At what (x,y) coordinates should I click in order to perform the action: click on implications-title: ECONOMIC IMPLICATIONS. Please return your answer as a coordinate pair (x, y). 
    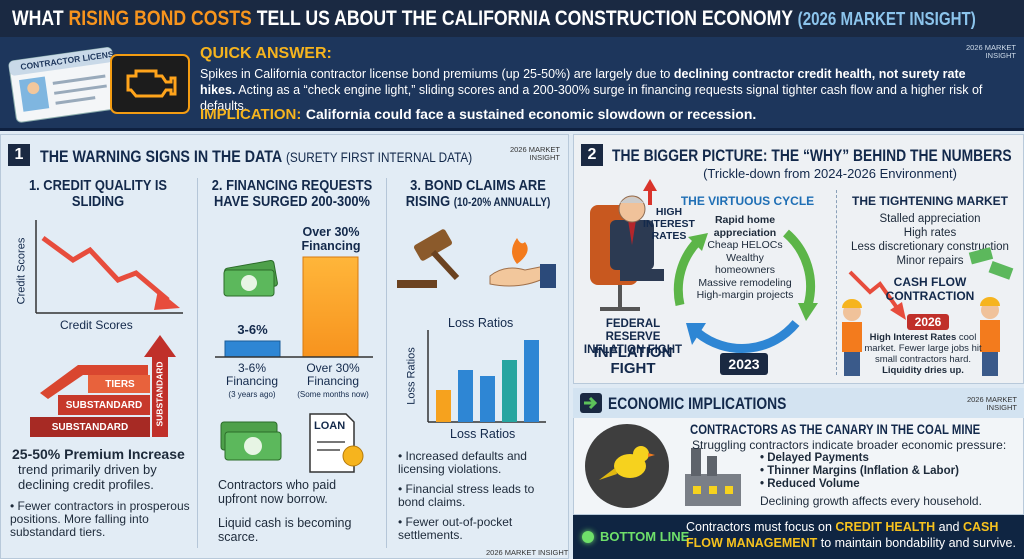
    Looking at the image, I should click on (714, 404).